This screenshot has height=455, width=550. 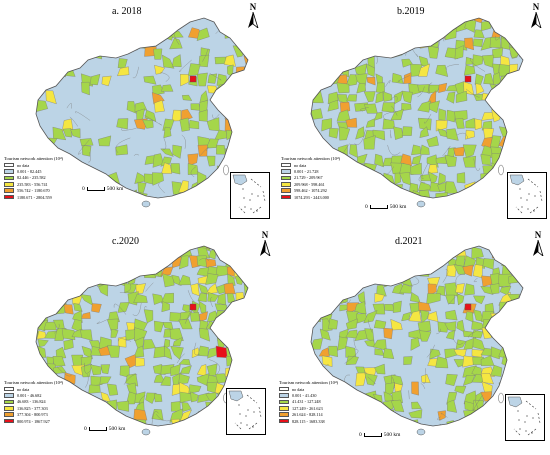 I want to click on south-china-sea-inset, so click(x=525, y=417).